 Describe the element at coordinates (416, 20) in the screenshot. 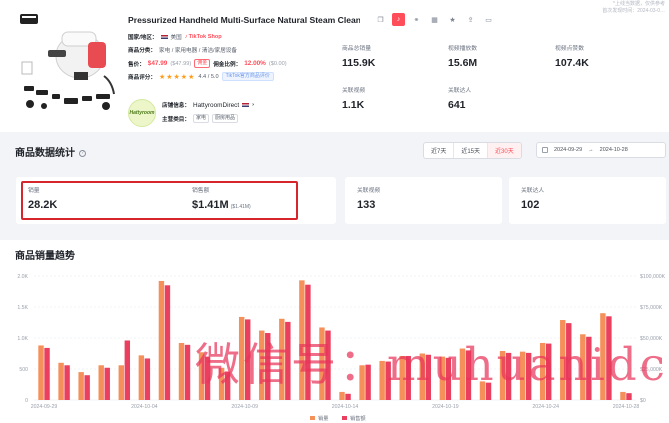

I see `link-icon: ⚭` at that location.